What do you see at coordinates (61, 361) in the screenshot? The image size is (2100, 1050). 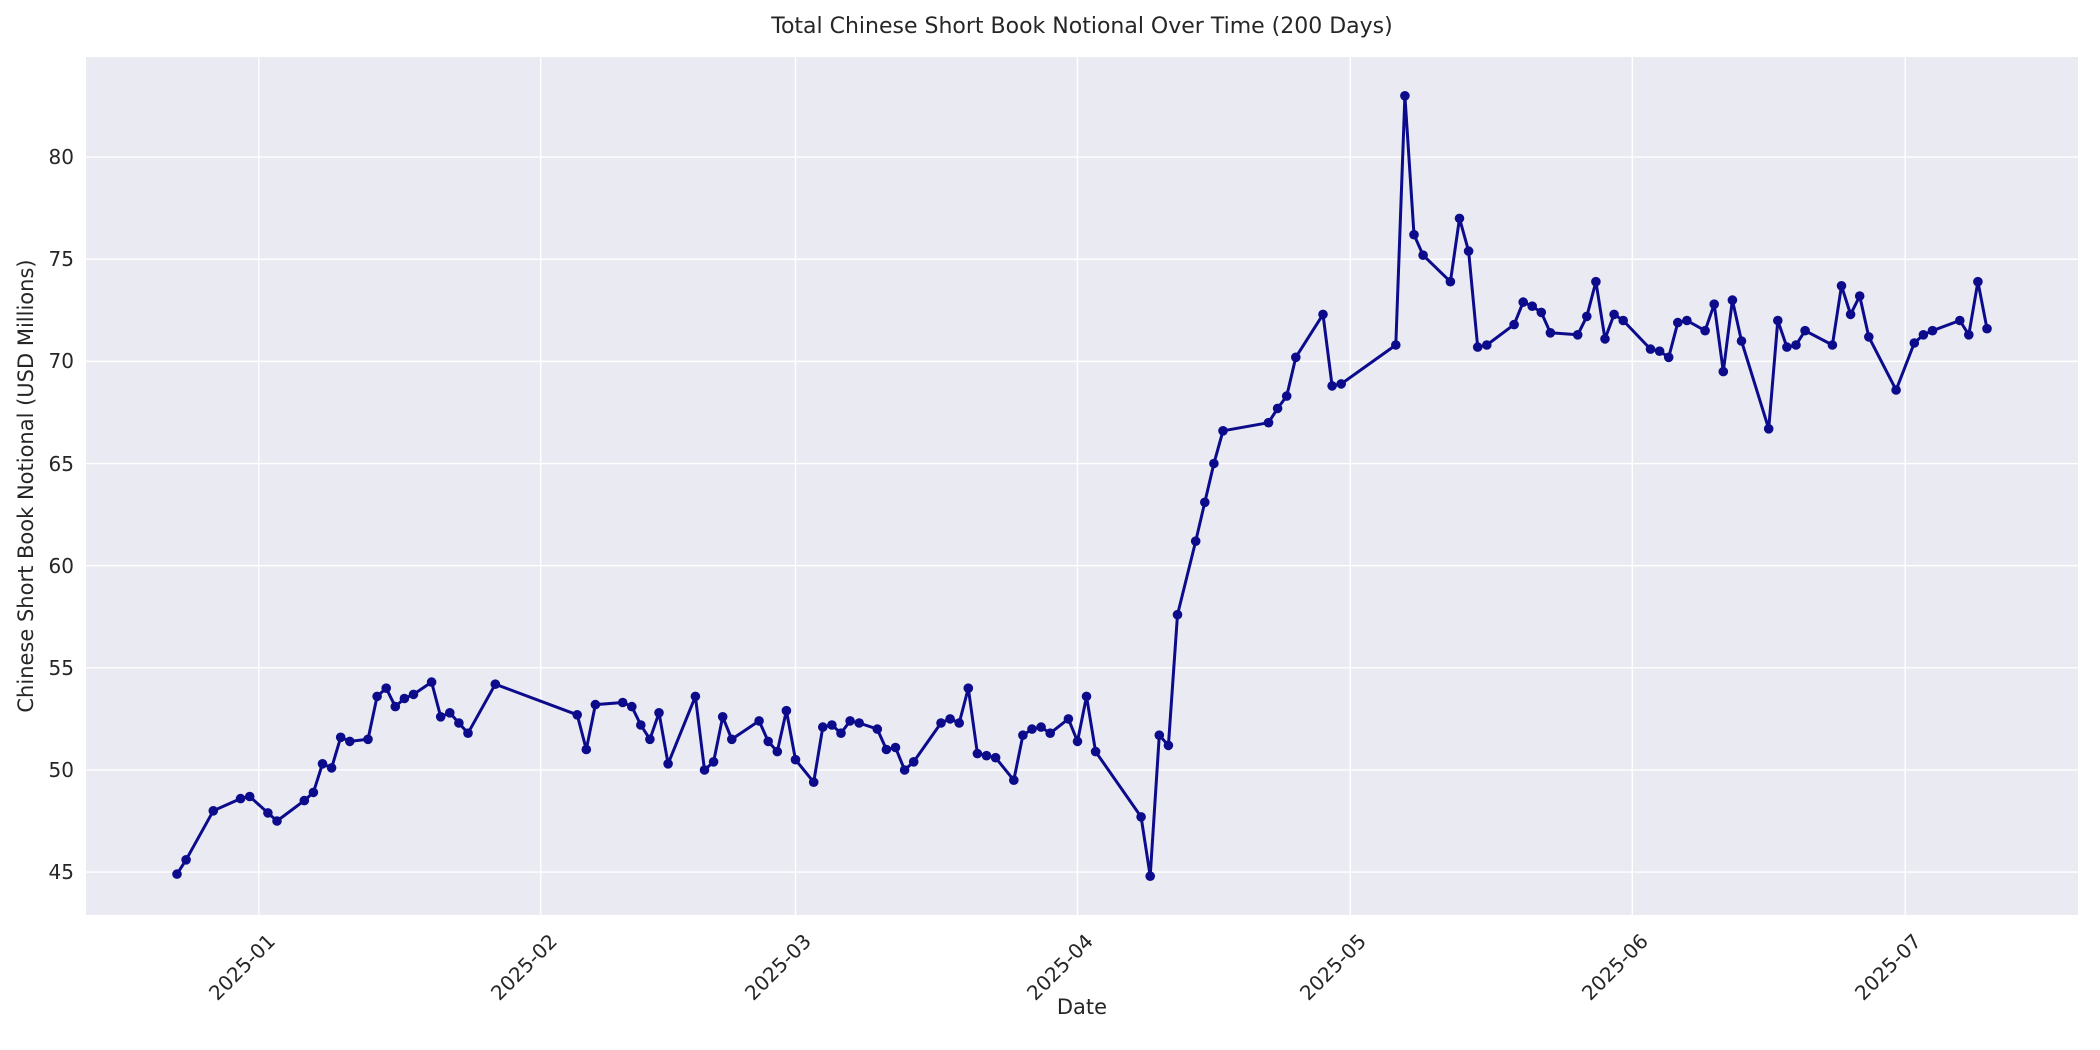 I see `y-tick-label: 70` at bounding box center [61, 361].